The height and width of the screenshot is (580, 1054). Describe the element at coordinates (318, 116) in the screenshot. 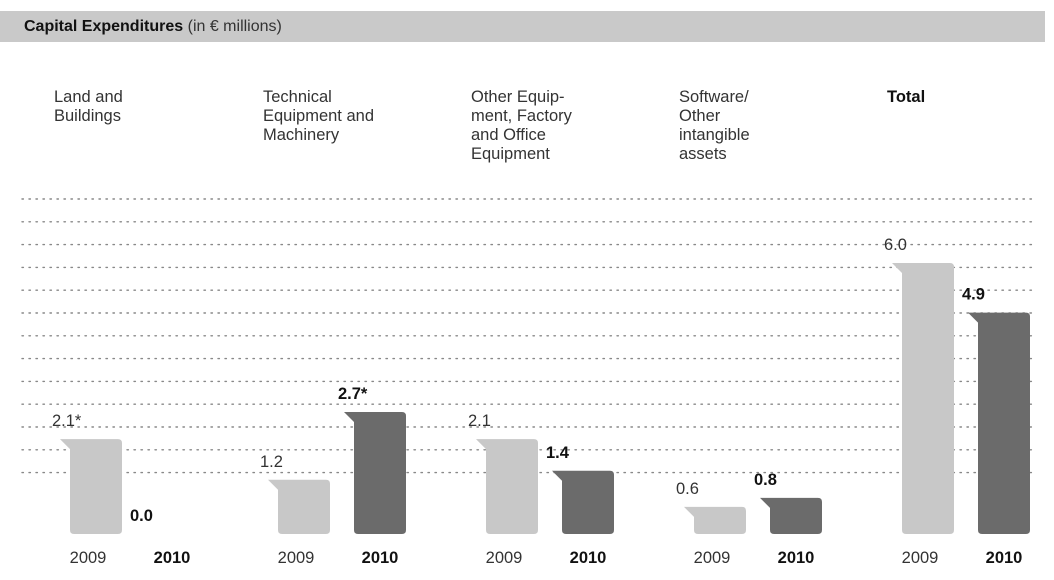

I see `category-label-technical-equipment: Technical Equipment and Machinery` at that location.